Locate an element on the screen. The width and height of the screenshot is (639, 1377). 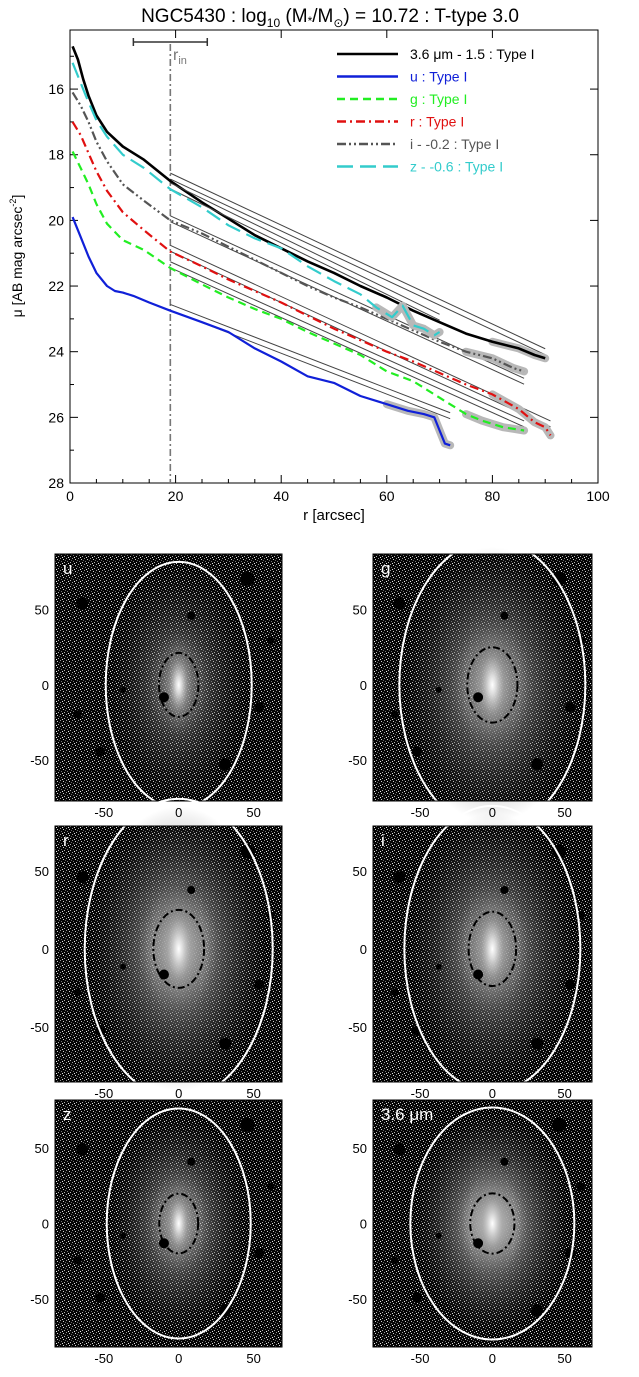
y-axis-label: μ [AB mag arcsec-2] is located at coordinates (16, 256).